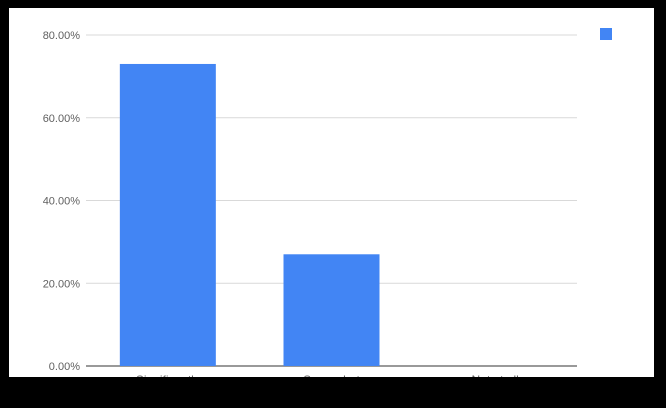  Describe the element at coordinates (331, 375) in the screenshot. I see `x-tick-label: Somewhat` at that location.